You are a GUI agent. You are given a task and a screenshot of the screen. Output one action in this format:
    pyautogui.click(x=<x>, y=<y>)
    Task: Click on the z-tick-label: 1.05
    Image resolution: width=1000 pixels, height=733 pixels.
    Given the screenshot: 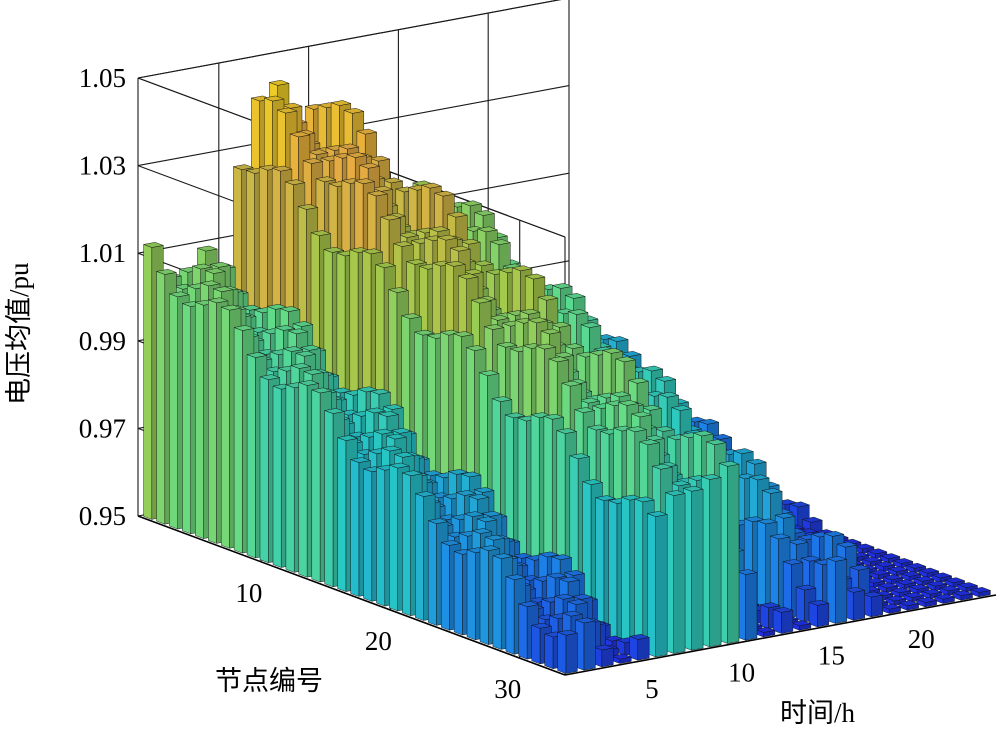 What is the action you would take?
    pyautogui.click(x=102, y=78)
    